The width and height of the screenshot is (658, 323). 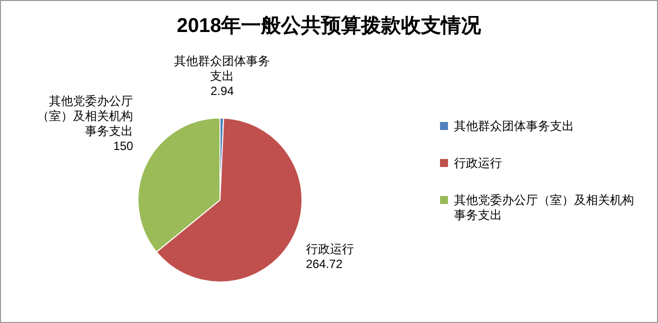 What do you see at coordinates (544, 207) in the screenshot?
I see `legend-label: 其他党委办公厅（室）及相关机构事务支出` at bounding box center [544, 207].